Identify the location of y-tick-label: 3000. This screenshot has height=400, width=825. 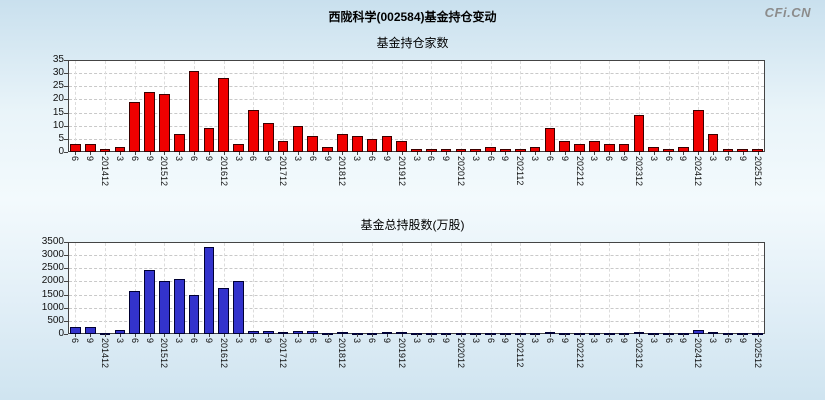
(52, 255).